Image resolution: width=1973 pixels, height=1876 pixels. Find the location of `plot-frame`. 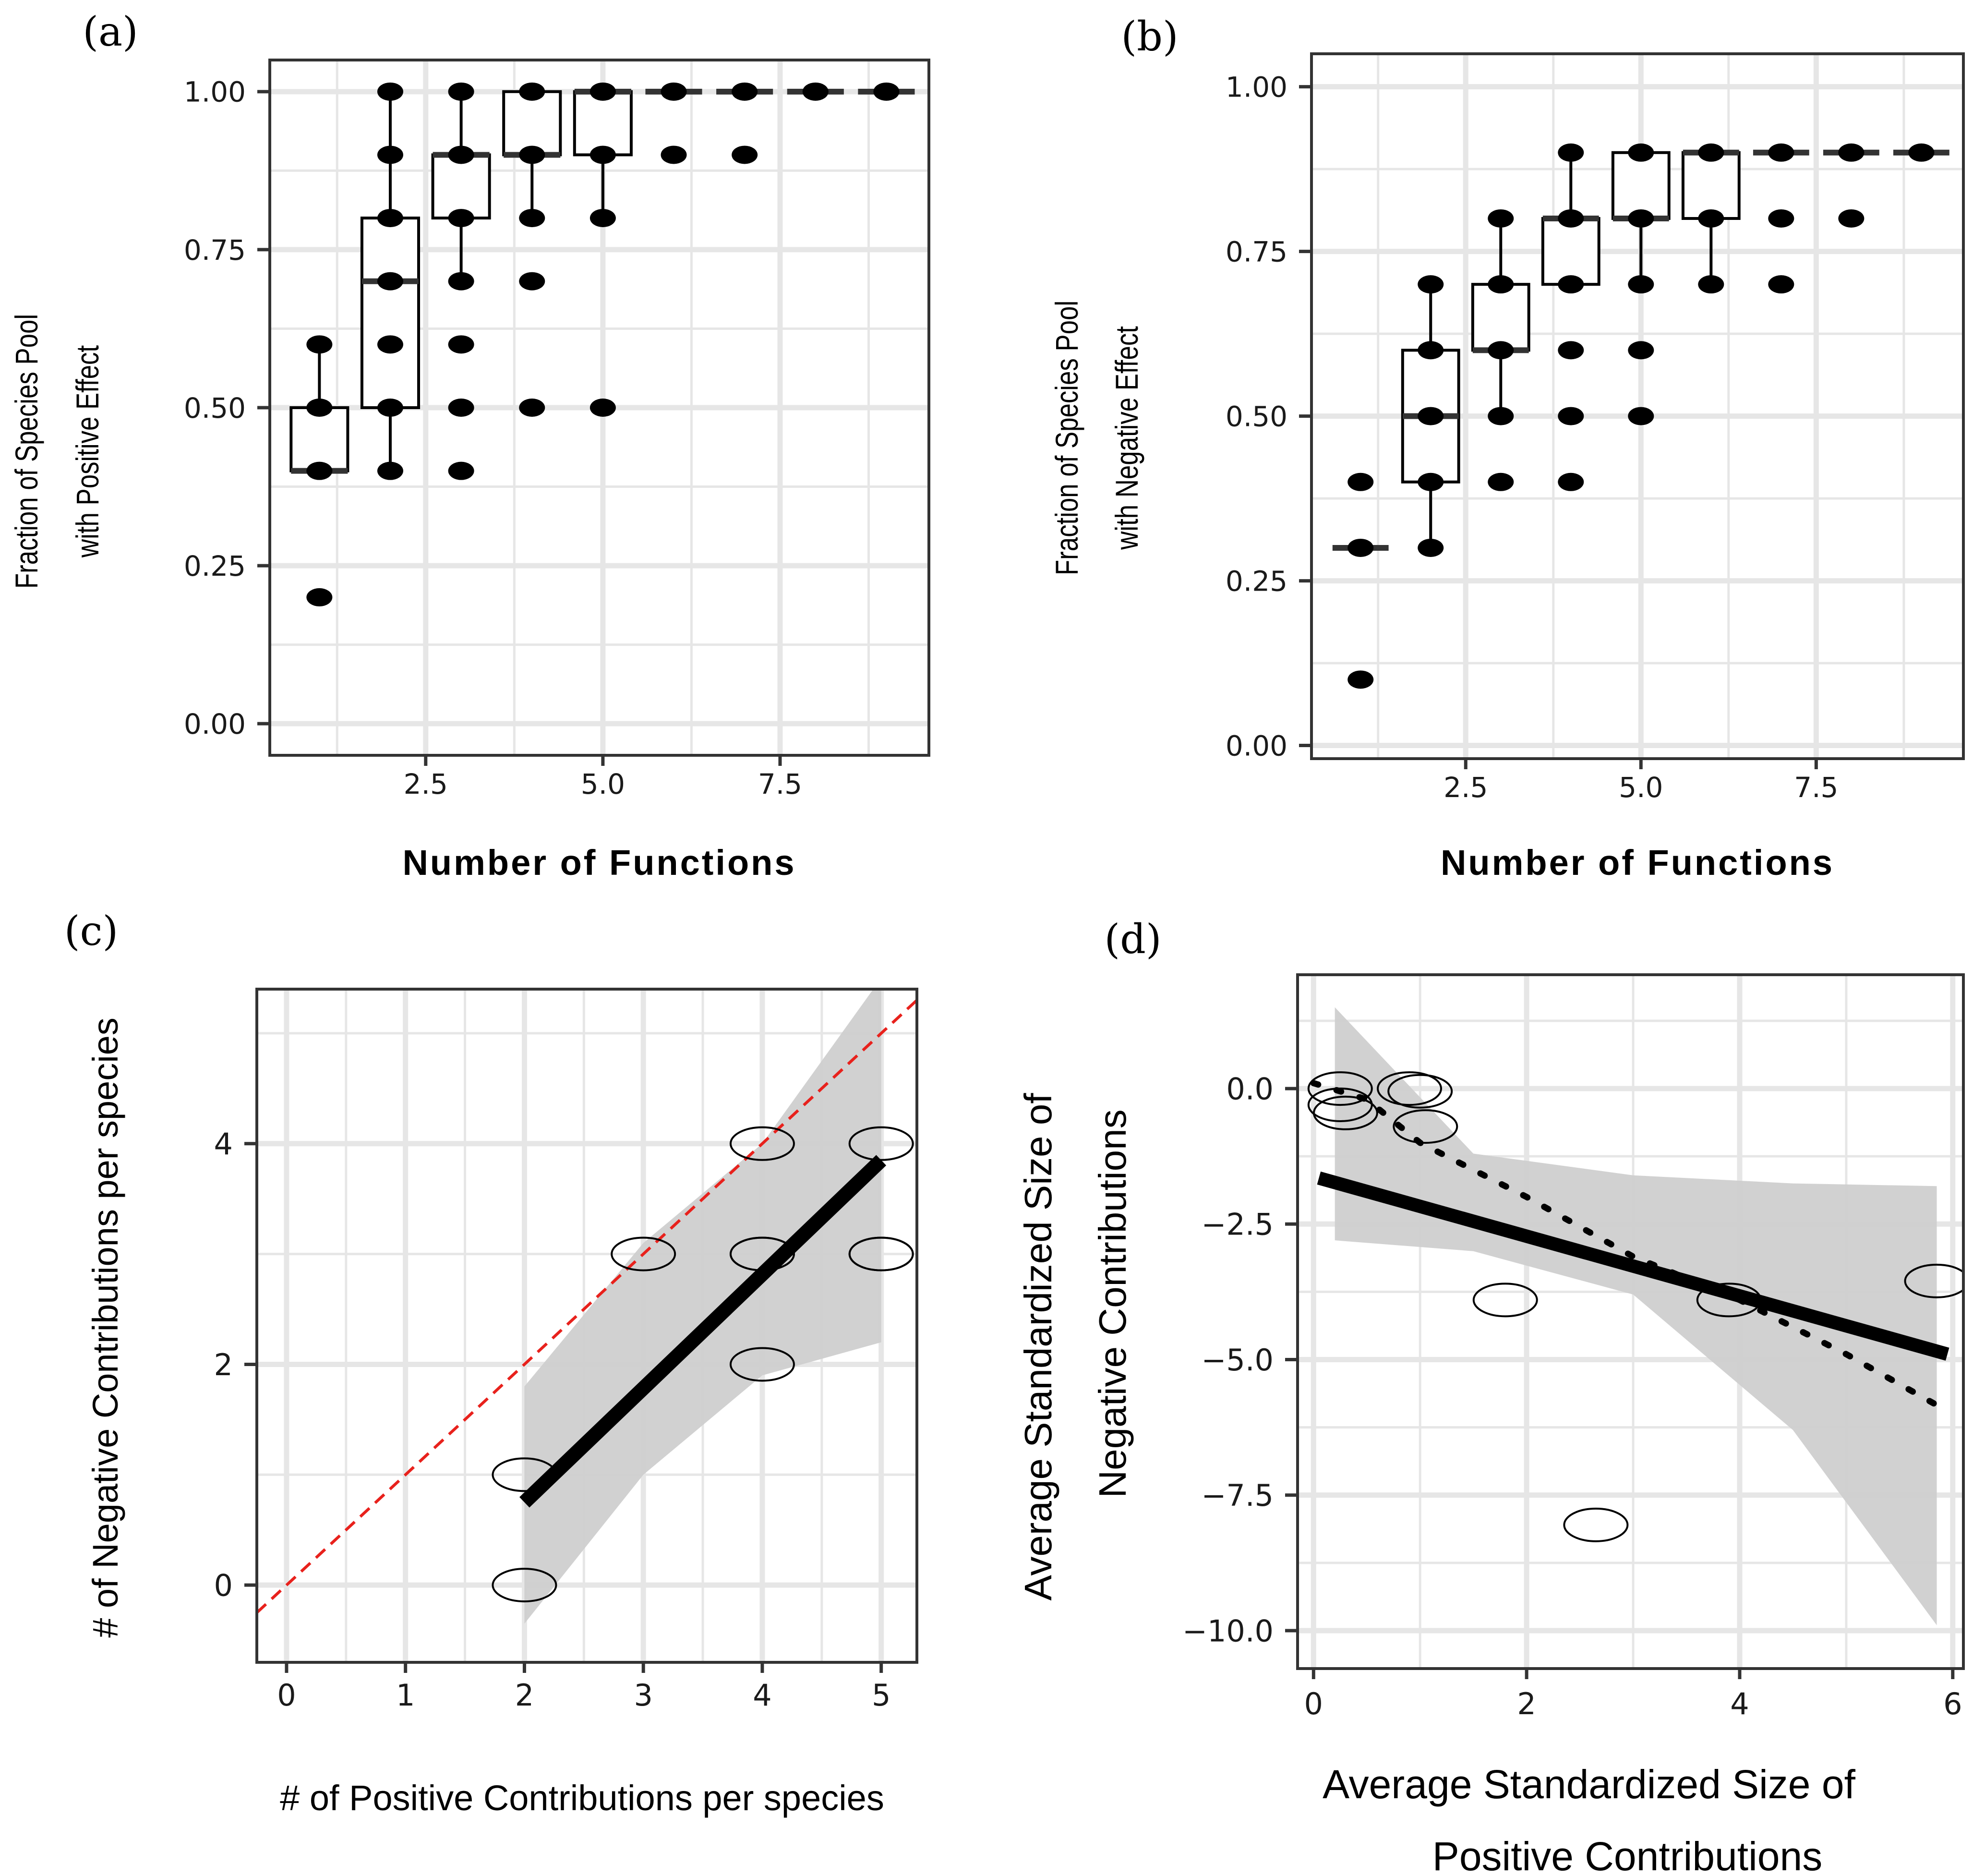

plot-frame is located at coordinates (586, 1326).